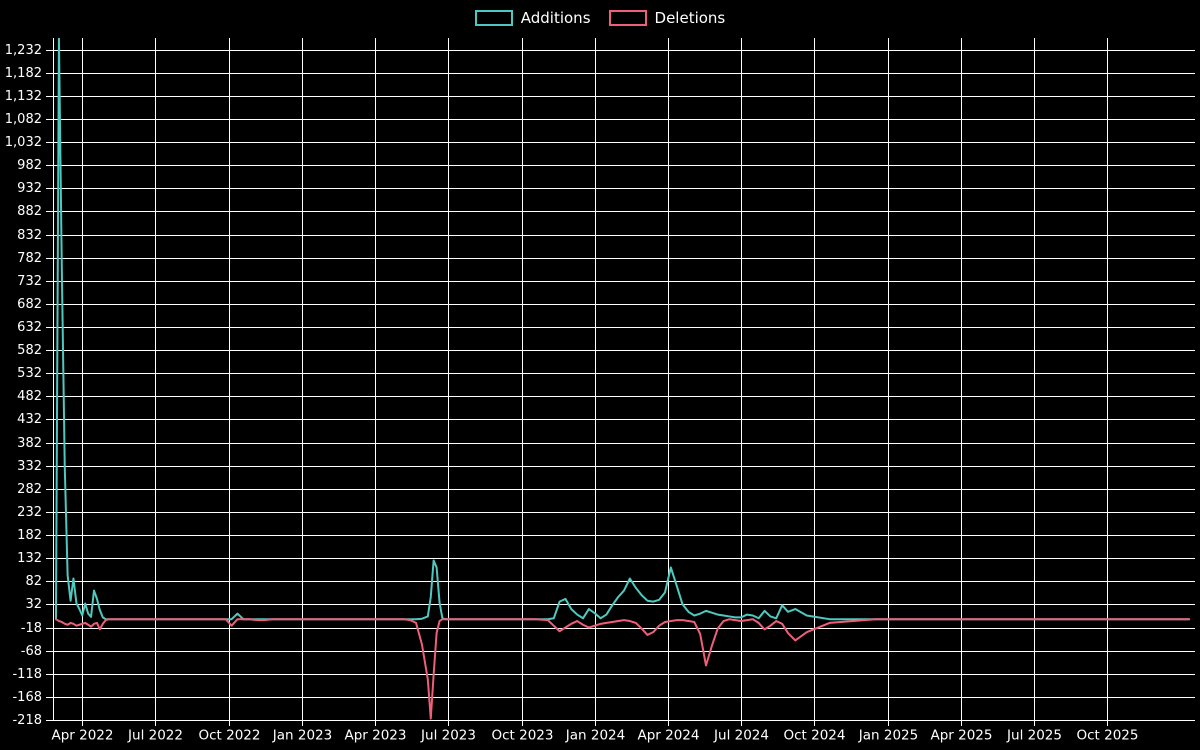 The width and height of the screenshot is (1200, 750). Describe the element at coordinates (27, 720) in the screenshot. I see `y-tick-label: -218` at that location.